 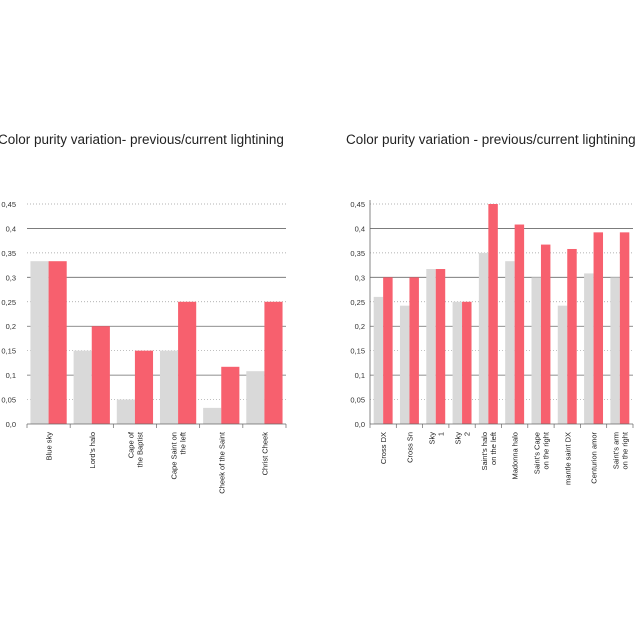 I want to click on category-label: the left, so click(x=183, y=442).